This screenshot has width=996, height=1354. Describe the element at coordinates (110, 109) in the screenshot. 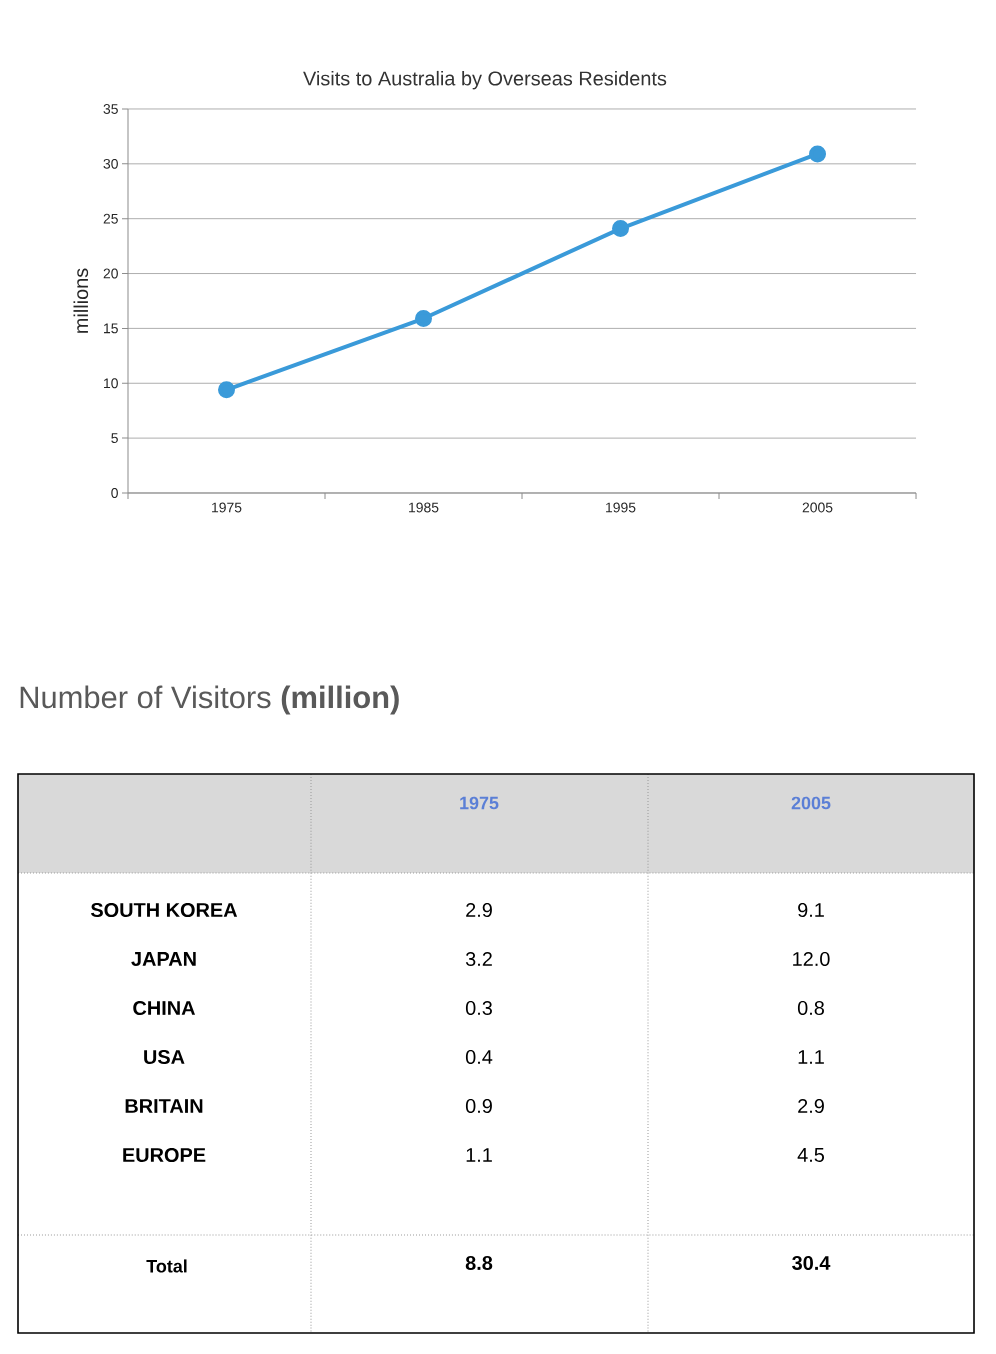

I see `y-tick-label: 35` at that location.